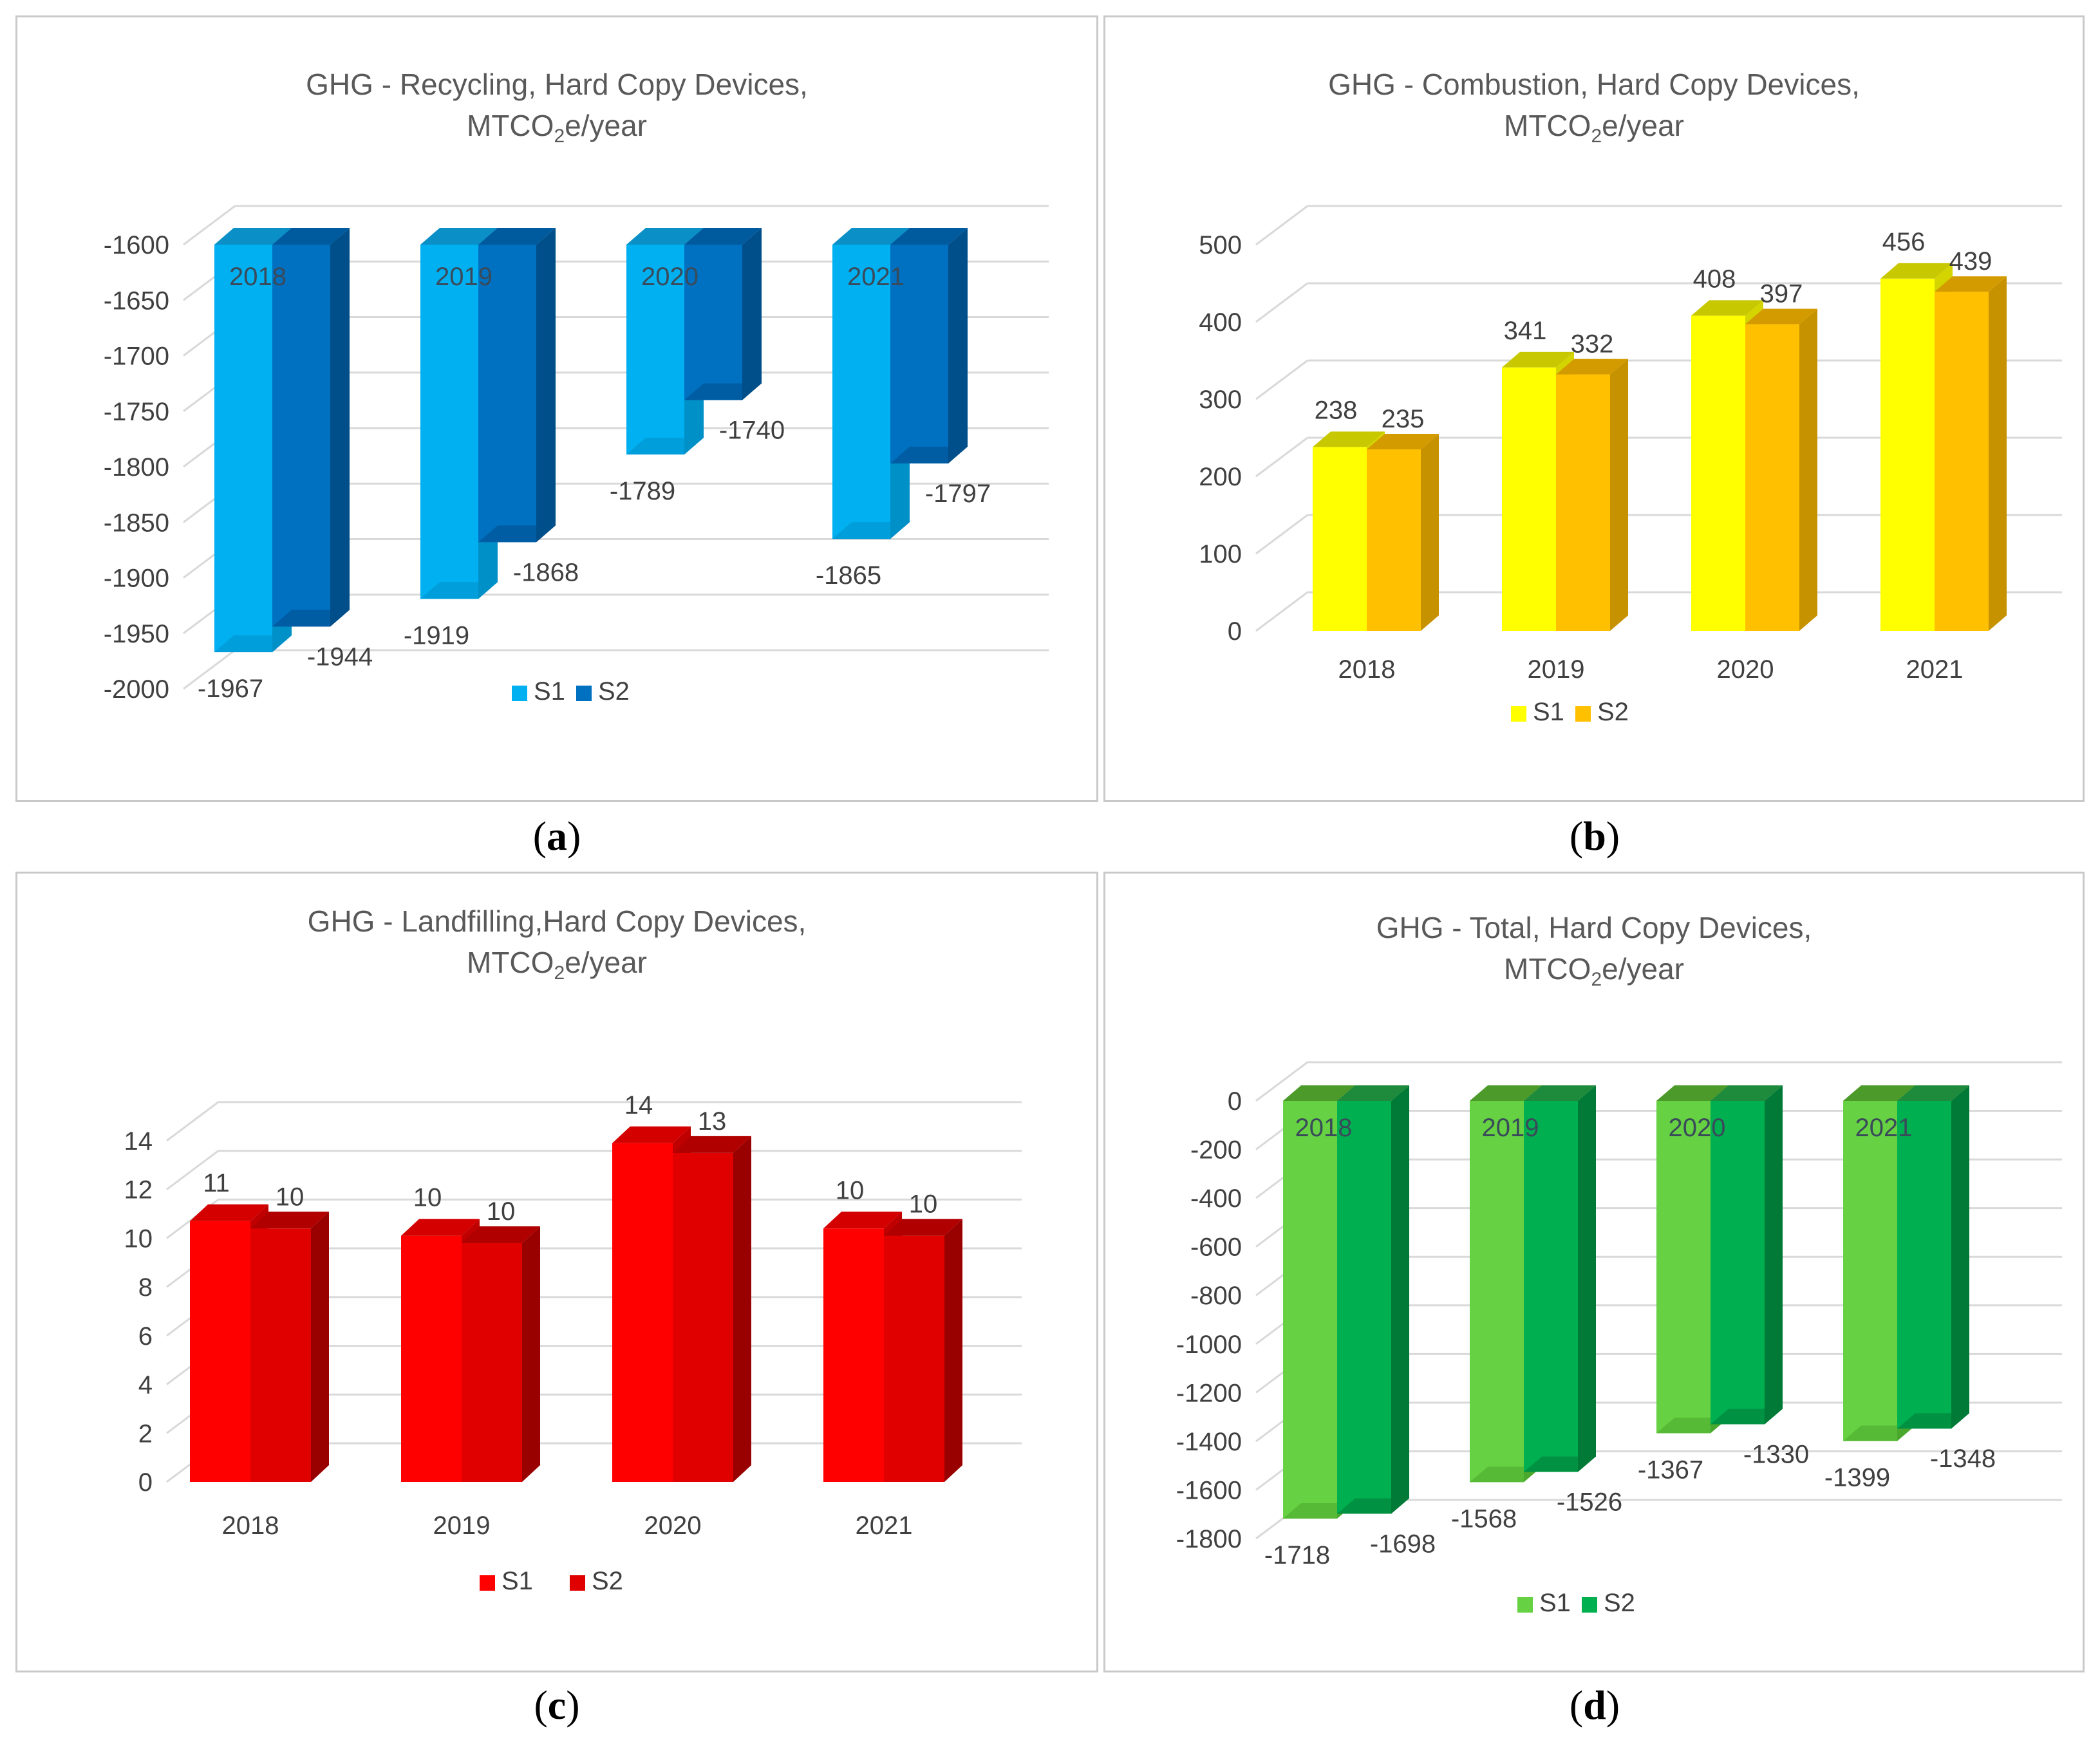 This screenshot has height=1751, width=2100. I want to click on y-tick-label: -1650, so click(136, 300).